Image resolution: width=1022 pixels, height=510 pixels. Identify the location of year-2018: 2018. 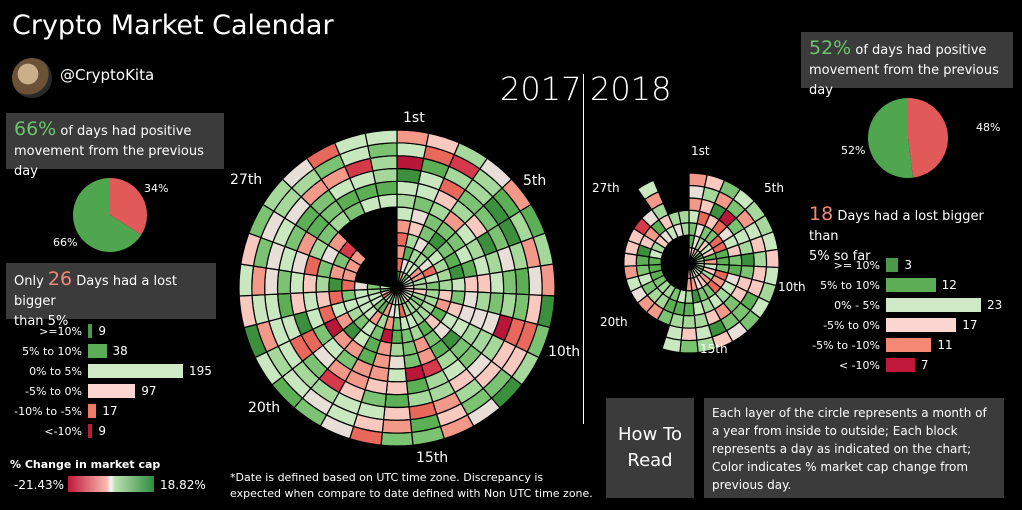
(631, 89).